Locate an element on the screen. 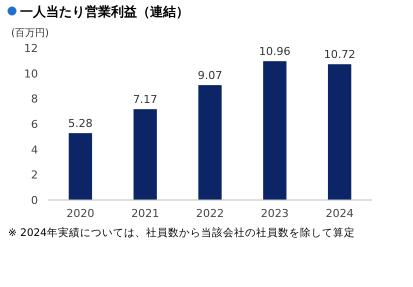 The image size is (413, 287). x-tick-label: 2023 is located at coordinates (274, 213).